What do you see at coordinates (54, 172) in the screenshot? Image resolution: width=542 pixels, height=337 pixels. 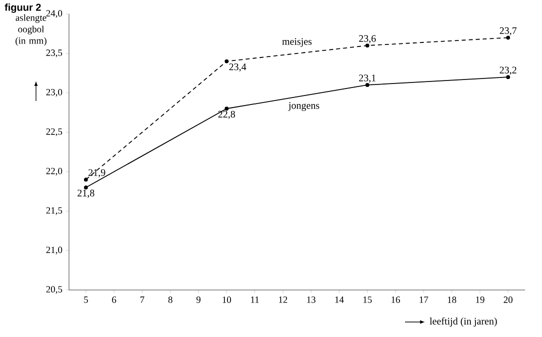 I see `y-tick-label: 22,0` at bounding box center [54, 172].